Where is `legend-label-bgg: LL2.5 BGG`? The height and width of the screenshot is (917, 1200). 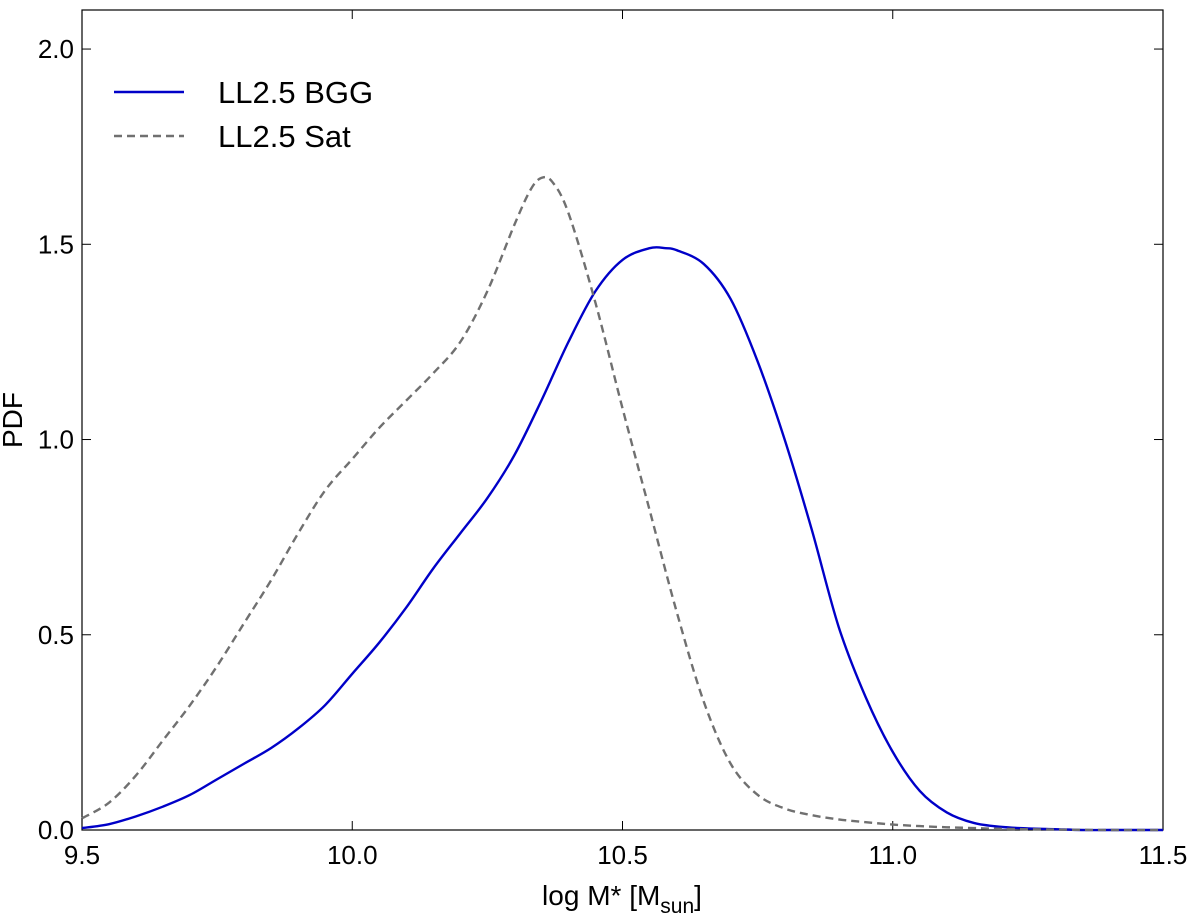 legend-label-bgg: LL2.5 BGG is located at coordinates (295, 92).